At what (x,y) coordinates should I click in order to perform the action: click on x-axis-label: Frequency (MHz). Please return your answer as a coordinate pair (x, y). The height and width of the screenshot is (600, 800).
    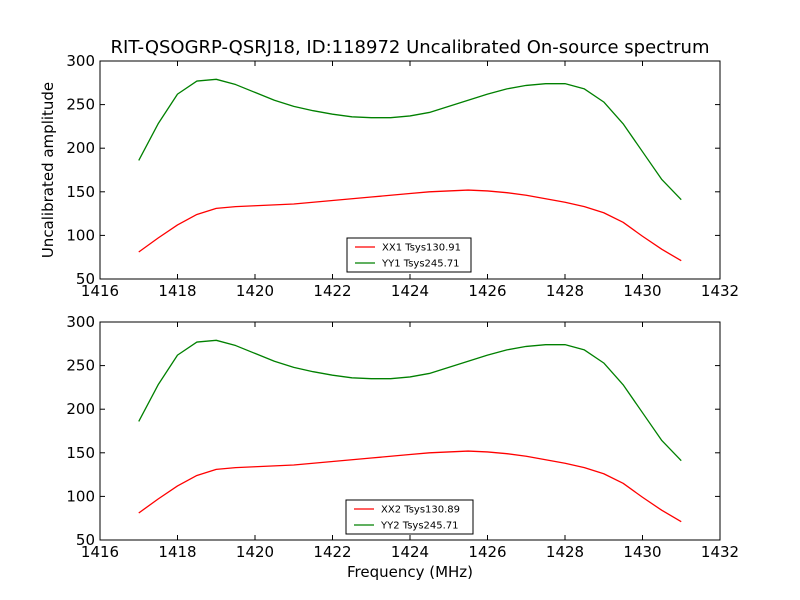
    Looking at the image, I should click on (410, 572).